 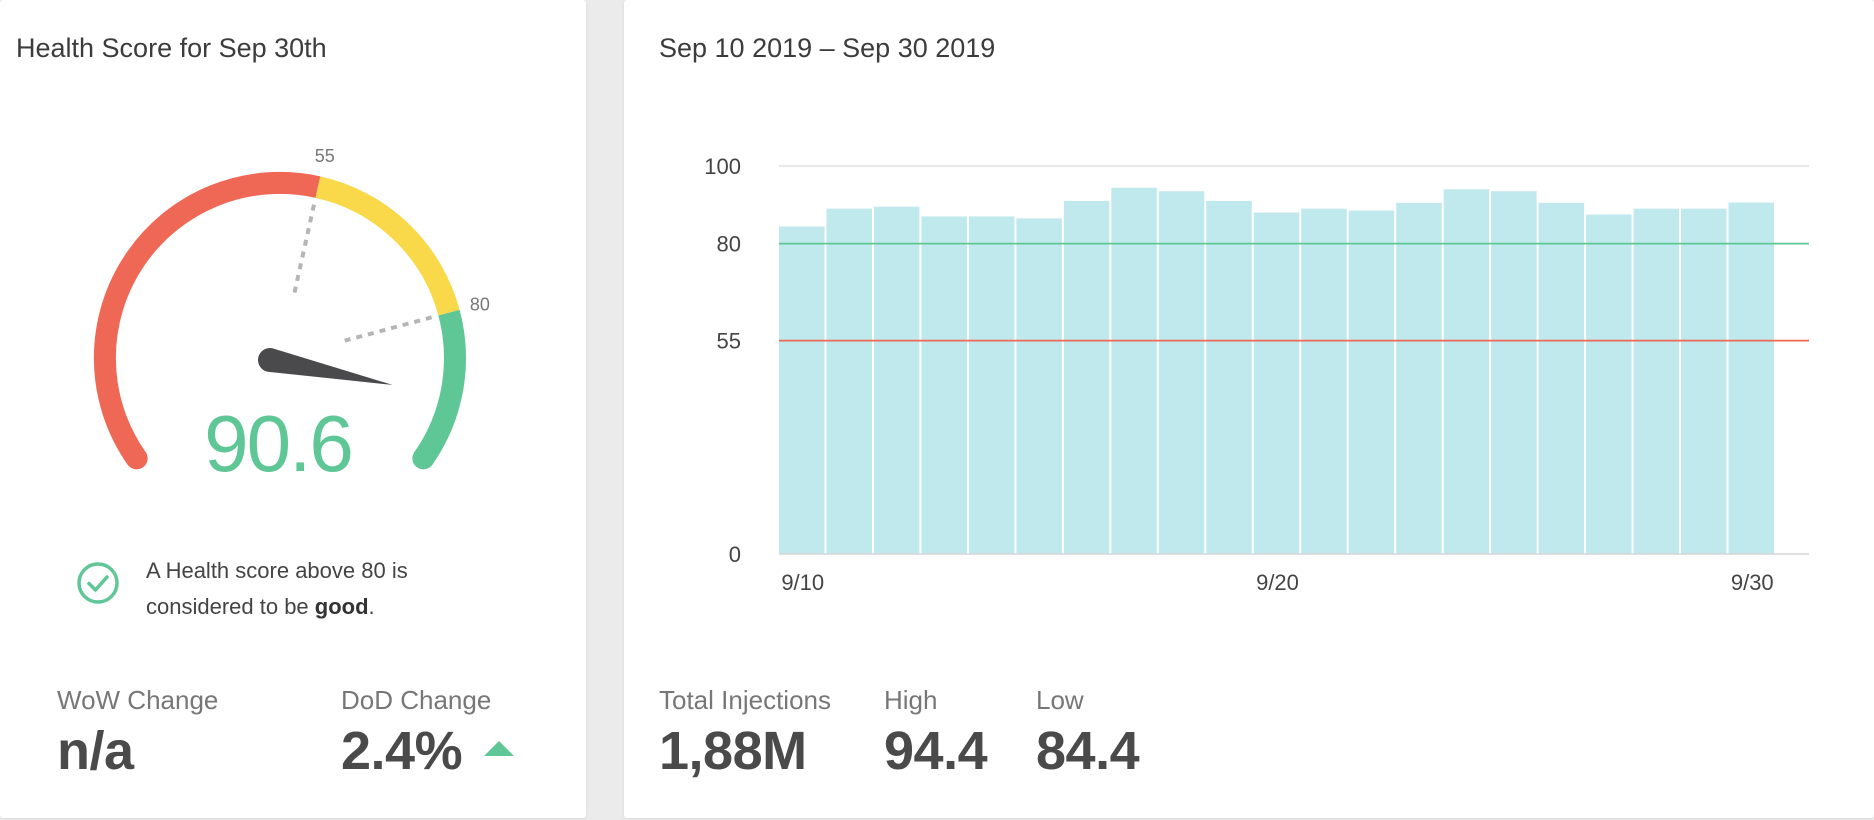 I want to click on x-tick-label-9-10: 9/10, so click(x=802, y=582).